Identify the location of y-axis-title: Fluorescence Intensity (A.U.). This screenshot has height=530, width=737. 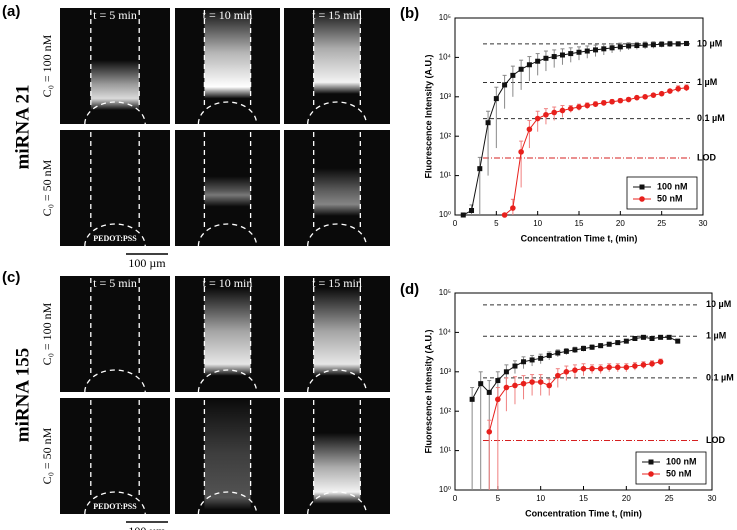
(428, 116).